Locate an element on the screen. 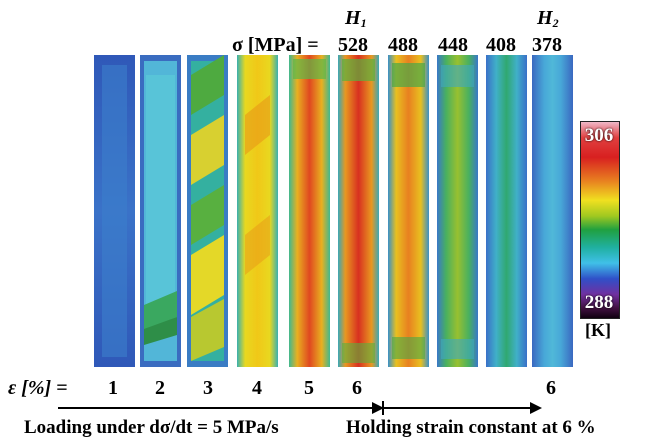  h2-sub: 2 is located at coordinates (555, 23).